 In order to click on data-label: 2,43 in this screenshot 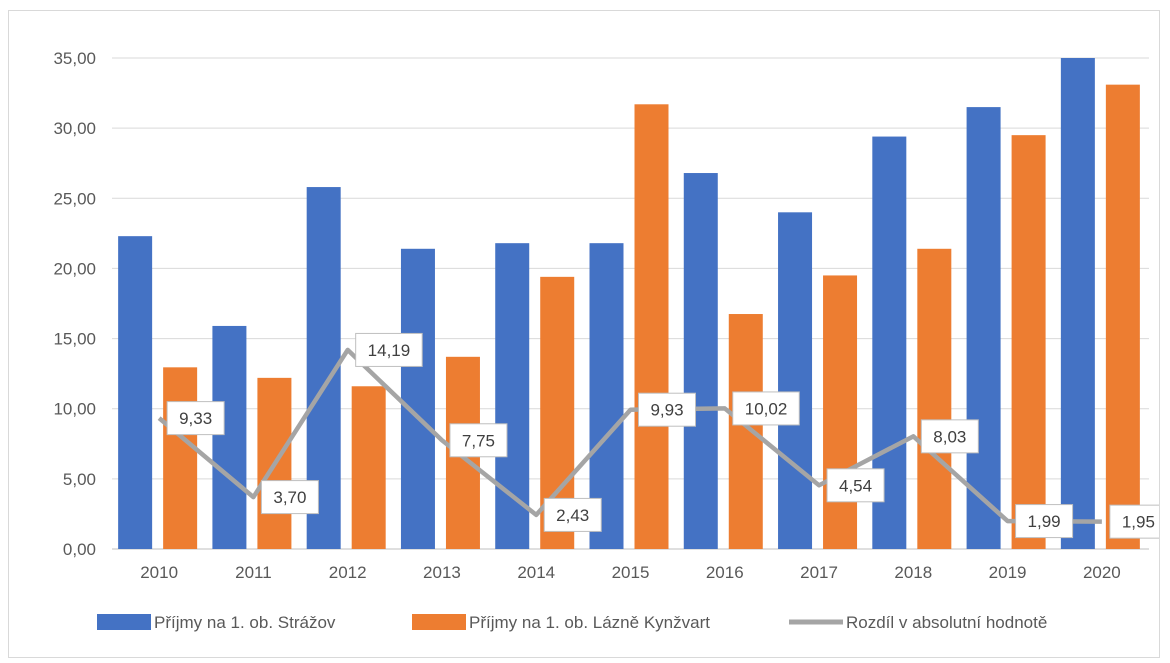, I will do `click(572, 514)`.